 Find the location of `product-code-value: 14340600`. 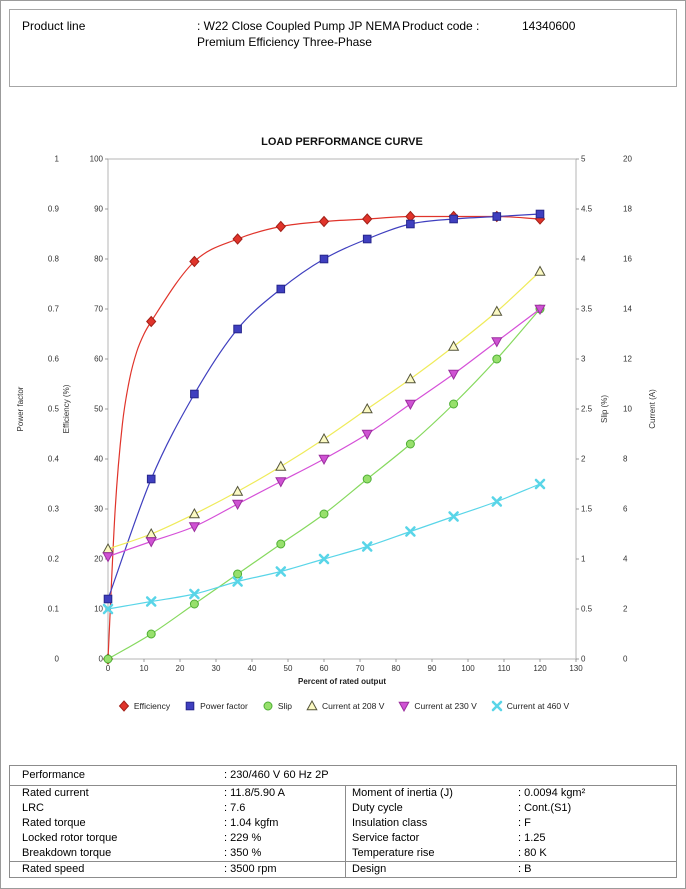

product-code-value: 14340600 is located at coordinates (549, 26).